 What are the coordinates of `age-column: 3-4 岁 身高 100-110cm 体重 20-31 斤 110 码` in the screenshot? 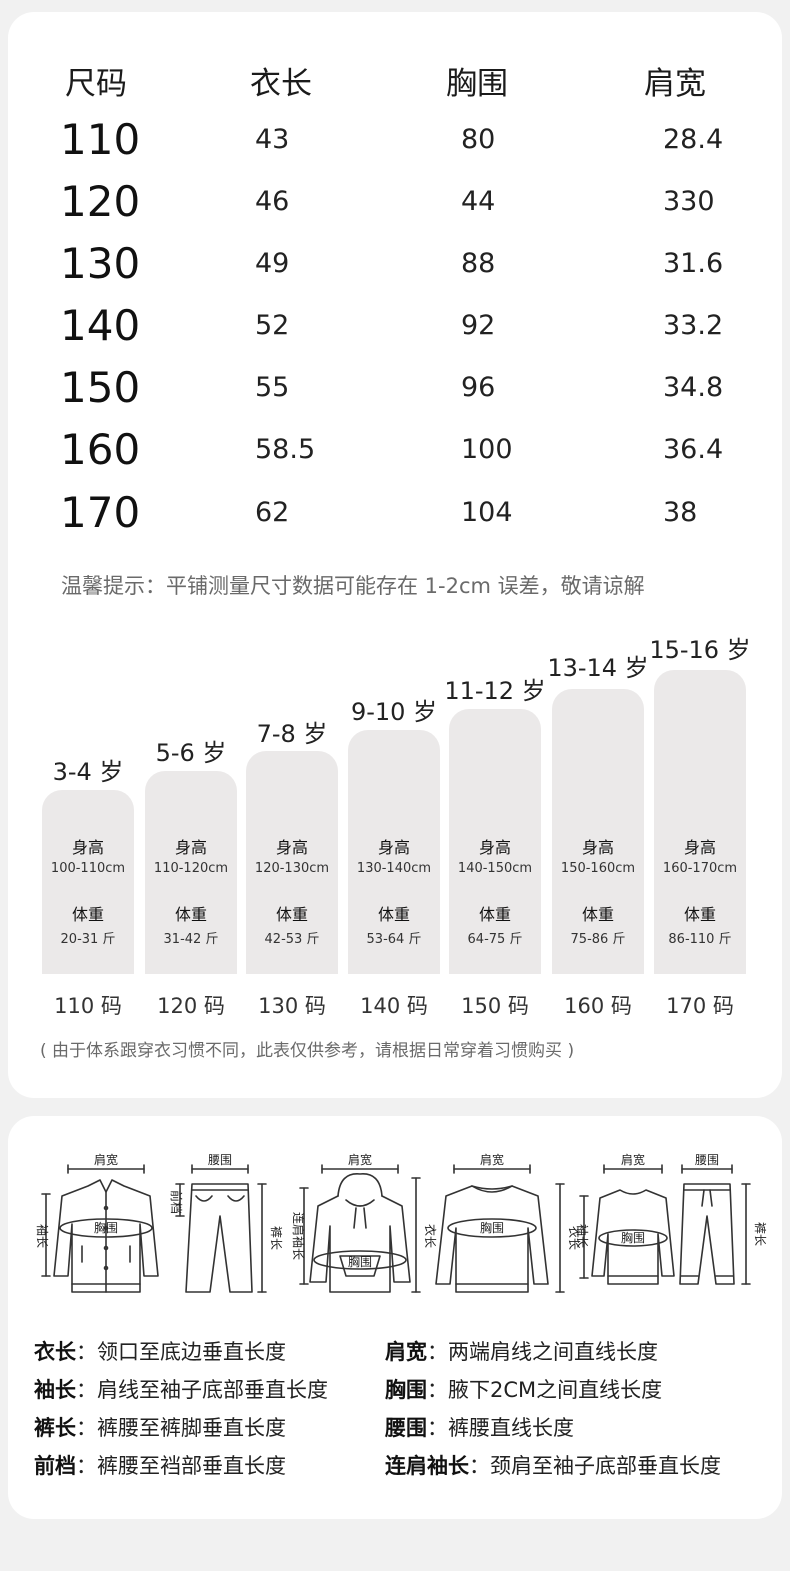 It's located at (88, 822).